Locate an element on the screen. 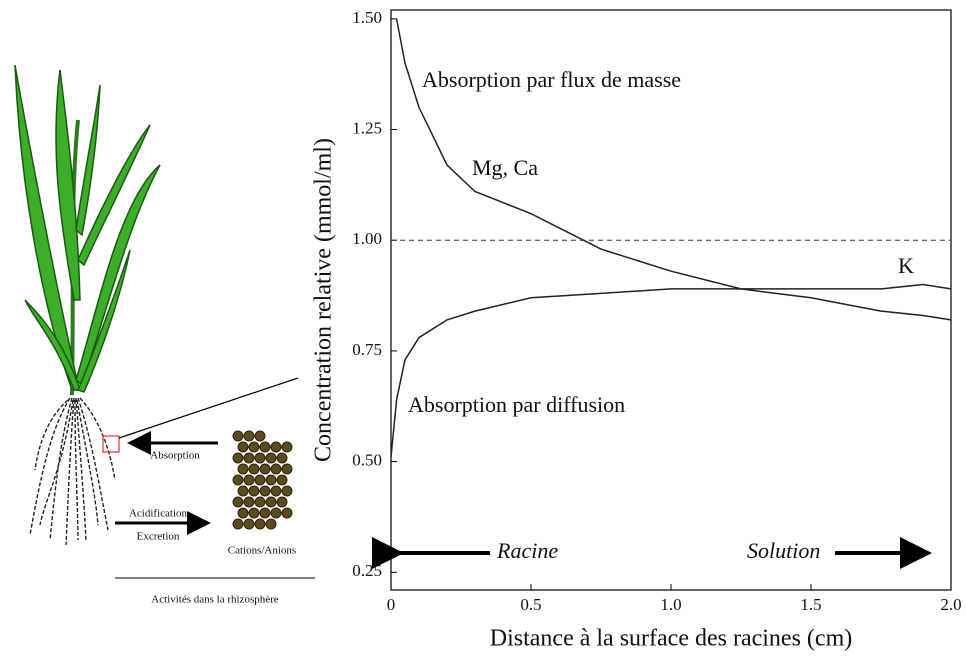 Image resolution: width=966 pixels, height=659 pixels. x-tick-label: 1.5 is located at coordinates (810, 604).